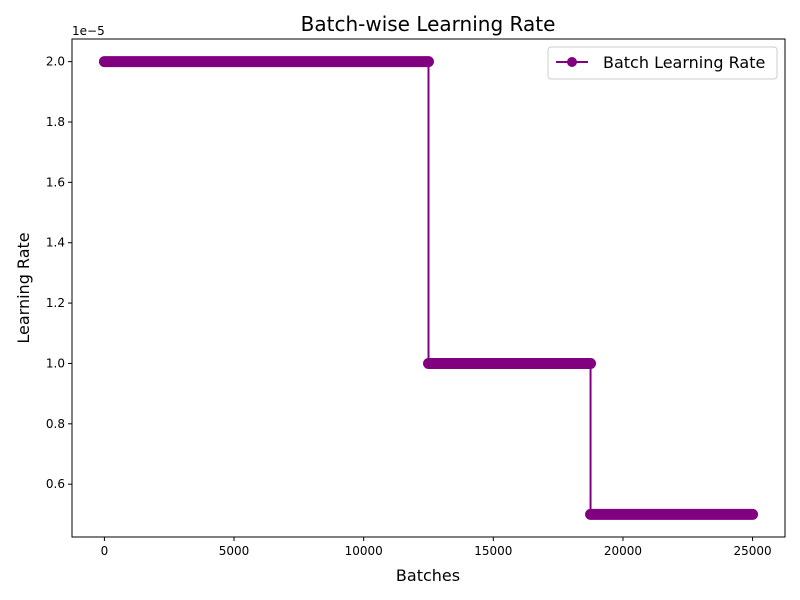  I want to click on y-tick-label: 0.8, so click(55, 424).